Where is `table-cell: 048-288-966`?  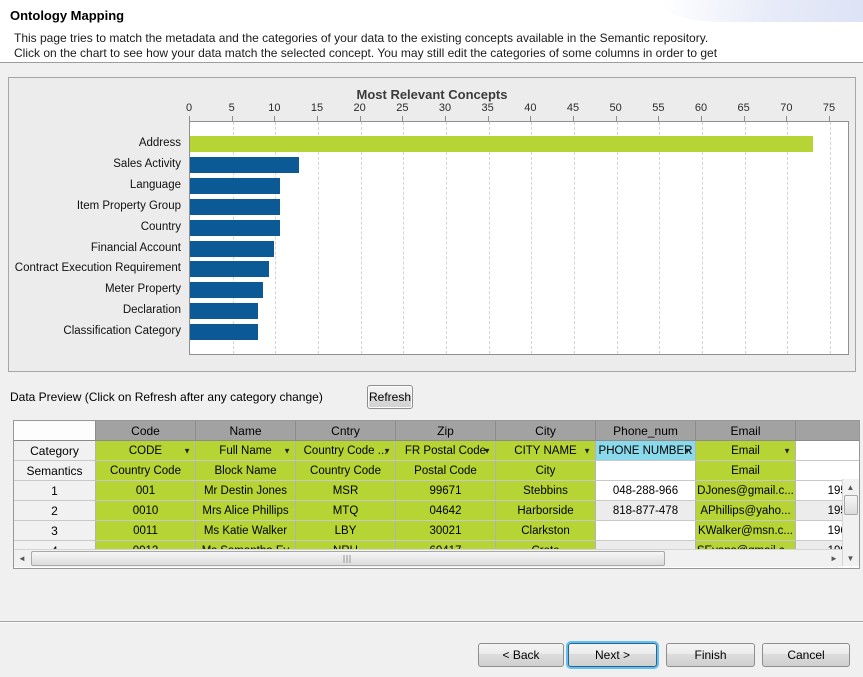 table-cell: 048-288-966 is located at coordinates (646, 491).